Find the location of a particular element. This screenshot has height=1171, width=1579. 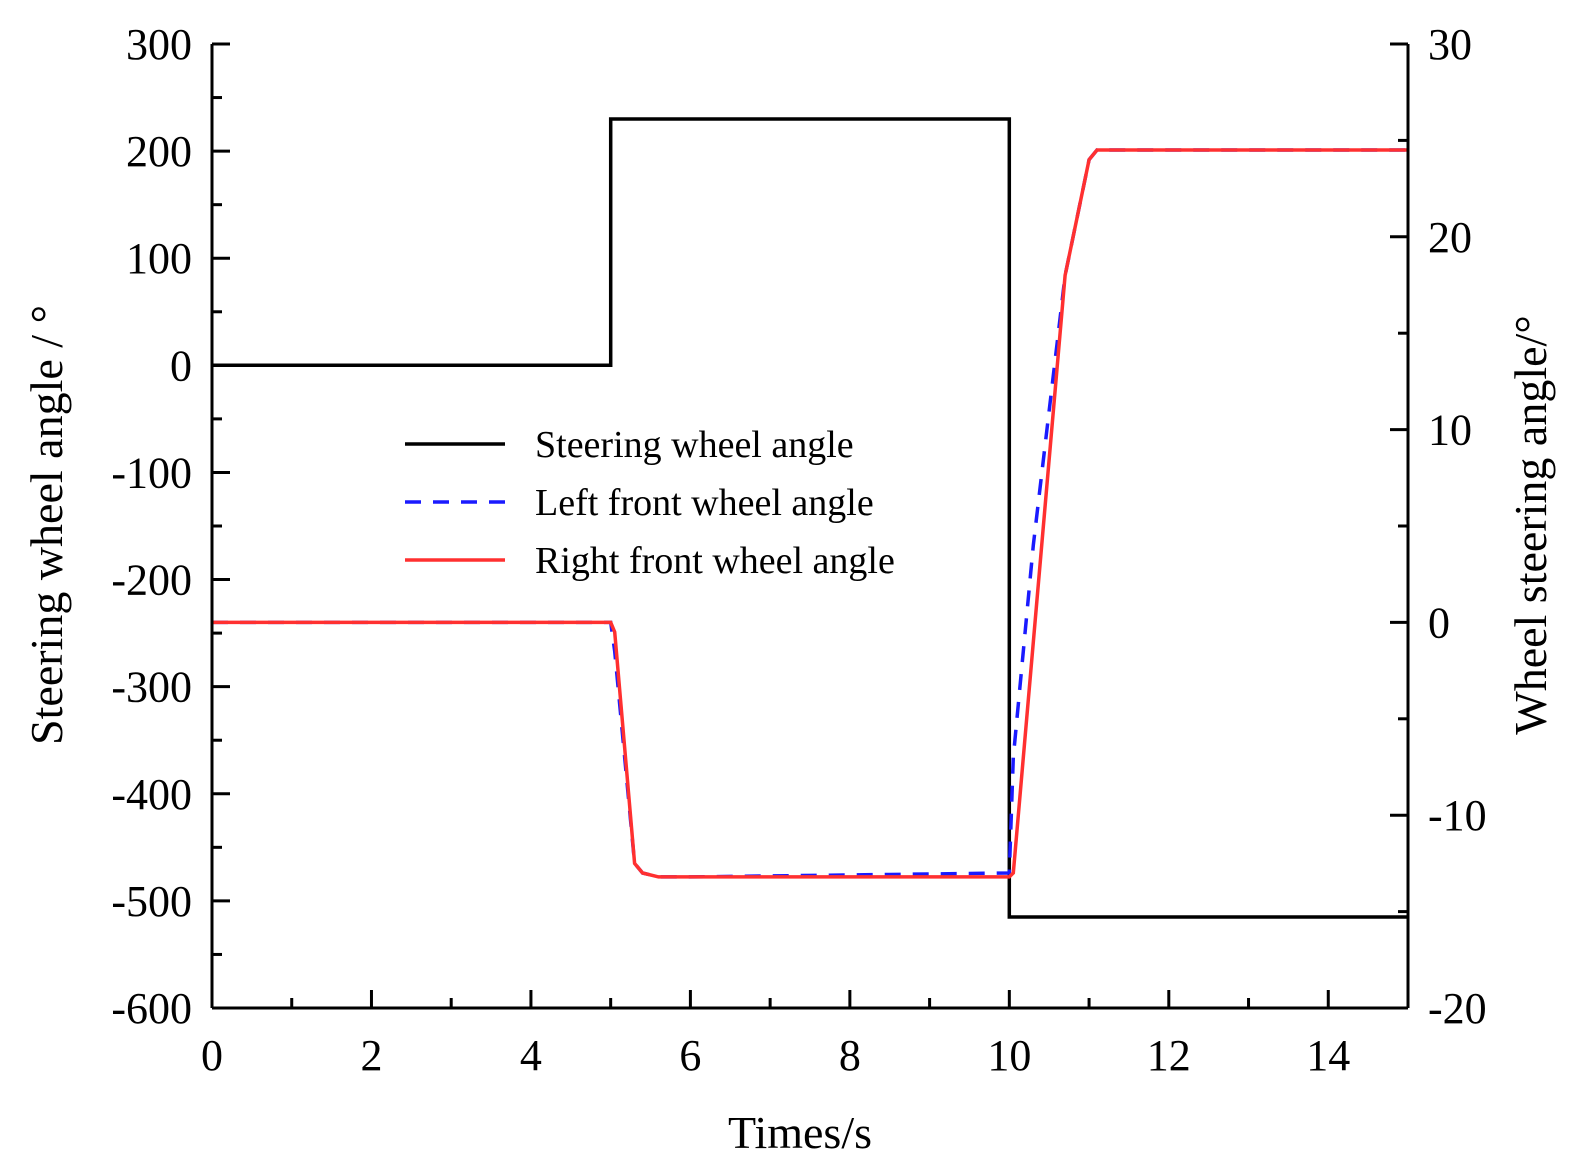

x-tick-label: 0 is located at coordinates (212, 1055).